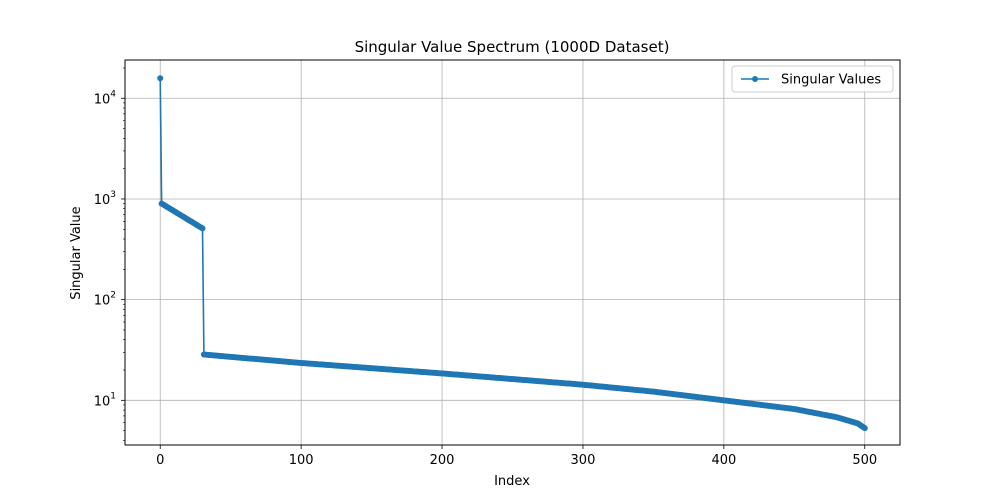  What do you see at coordinates (105, 98) in the screenshot?
I see `y-tick-label: 10⁴` at bounding box center [105, 98].